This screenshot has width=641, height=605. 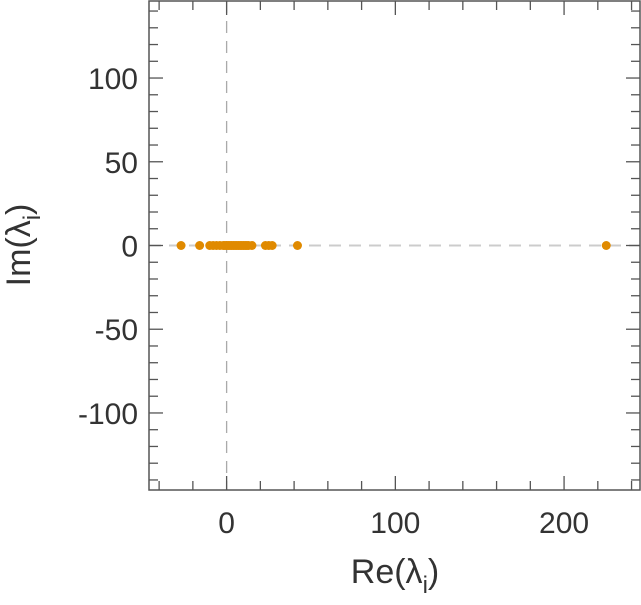 What do you see at coordinates (113, 79) in the screenshot?
I see `y-tick-label: 100` at bounding box center [113, 79].